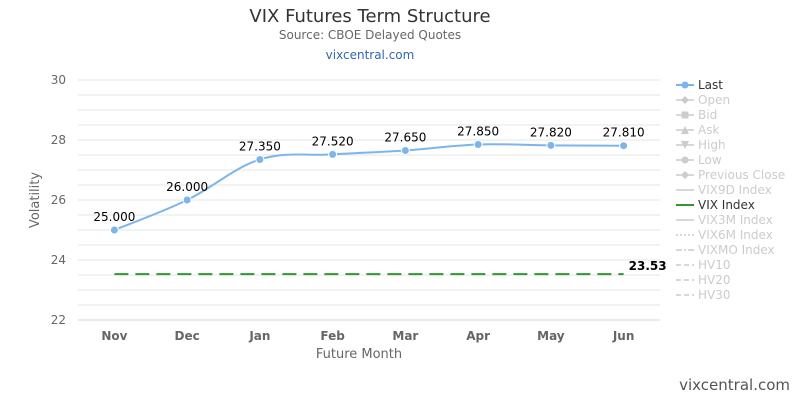 This screenshot has height=400, width=800. What do you see at coordinates (738, 264) in the screenshot?
I see `legend-item: HV10` at bounding box center [738, 264].